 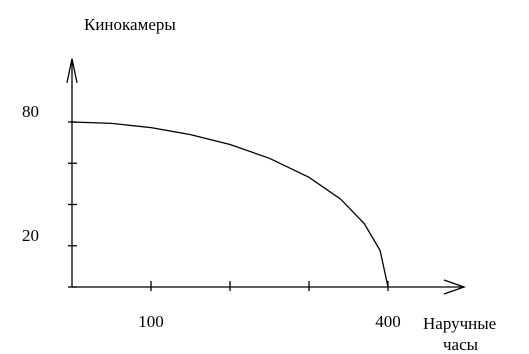 What do you see at coordinates (459, 323) in the screenshot?
I see `x-axis-label-line-1: Наручные` at bounding box center [459, 323].